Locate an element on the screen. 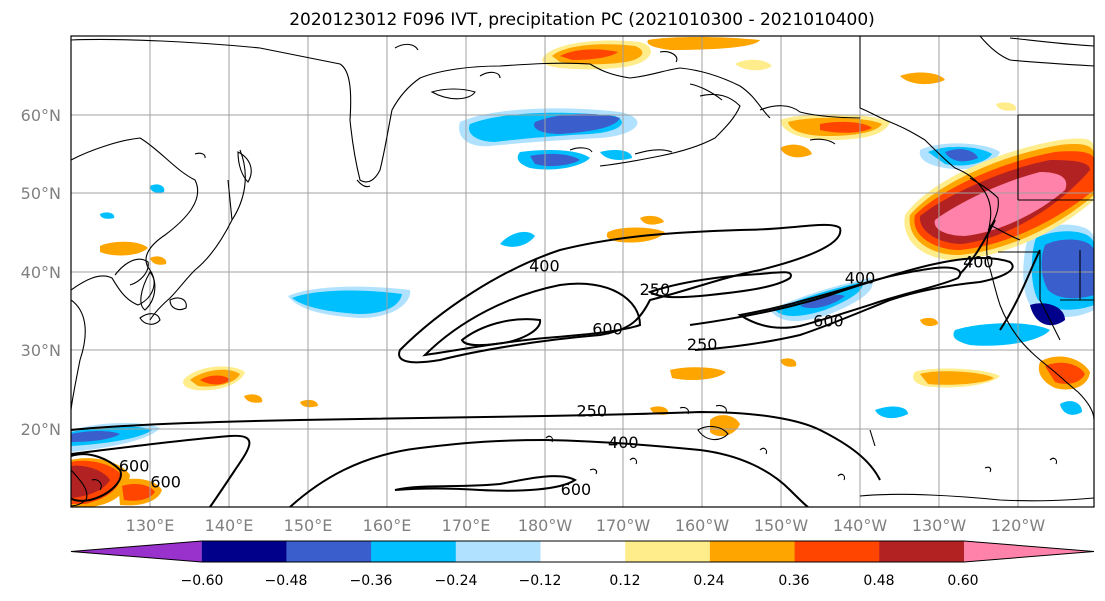 This screenshot has height=601, width=1105. lon-label: 140°W is located at coordinates (860, 525).